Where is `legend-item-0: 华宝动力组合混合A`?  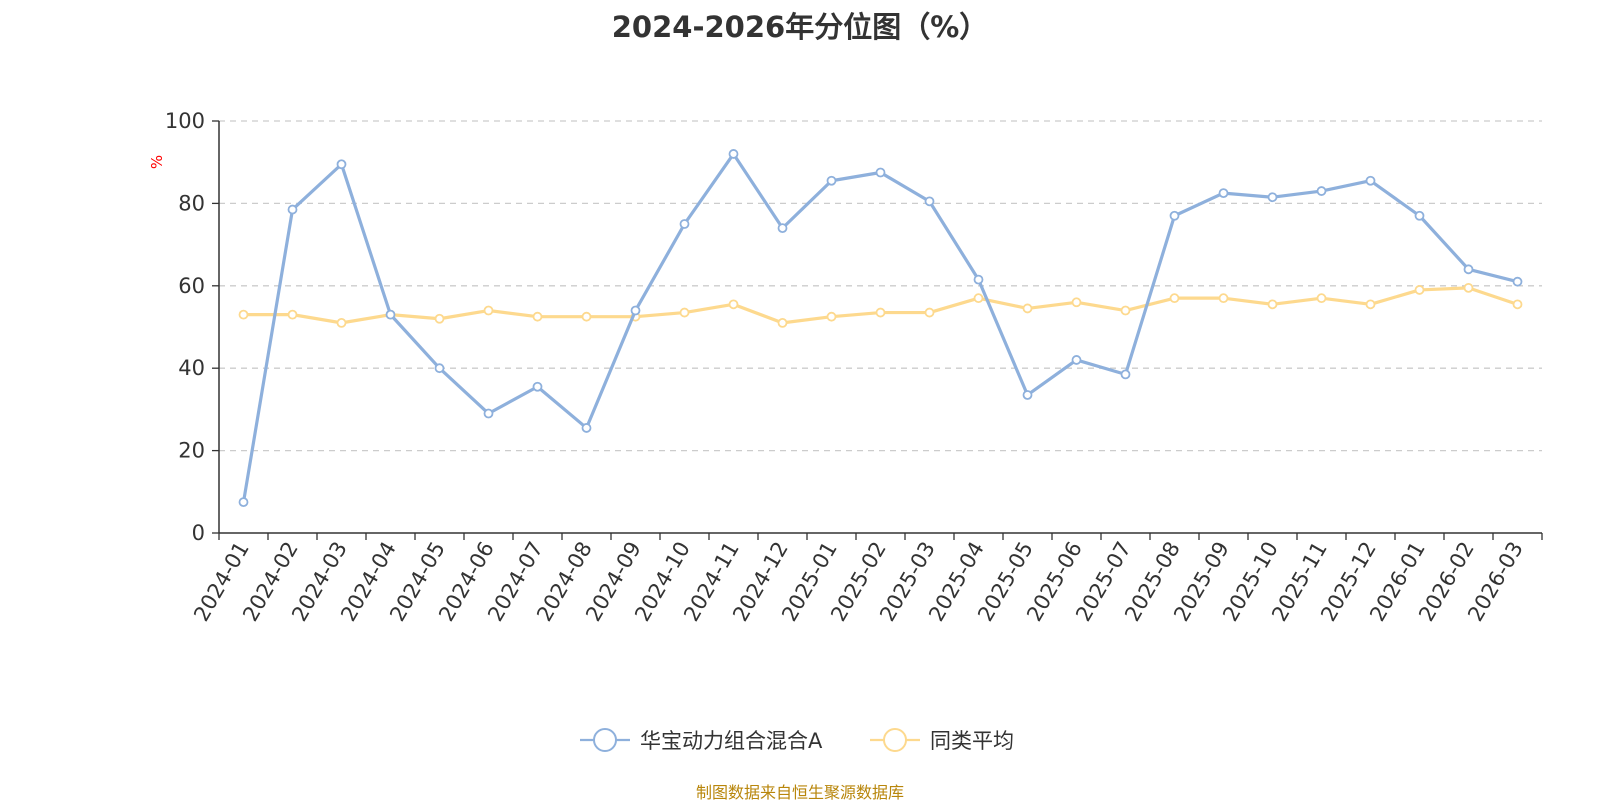
legend-item-0: 华宝动力组合混合A is located at coordinates (701, 740).